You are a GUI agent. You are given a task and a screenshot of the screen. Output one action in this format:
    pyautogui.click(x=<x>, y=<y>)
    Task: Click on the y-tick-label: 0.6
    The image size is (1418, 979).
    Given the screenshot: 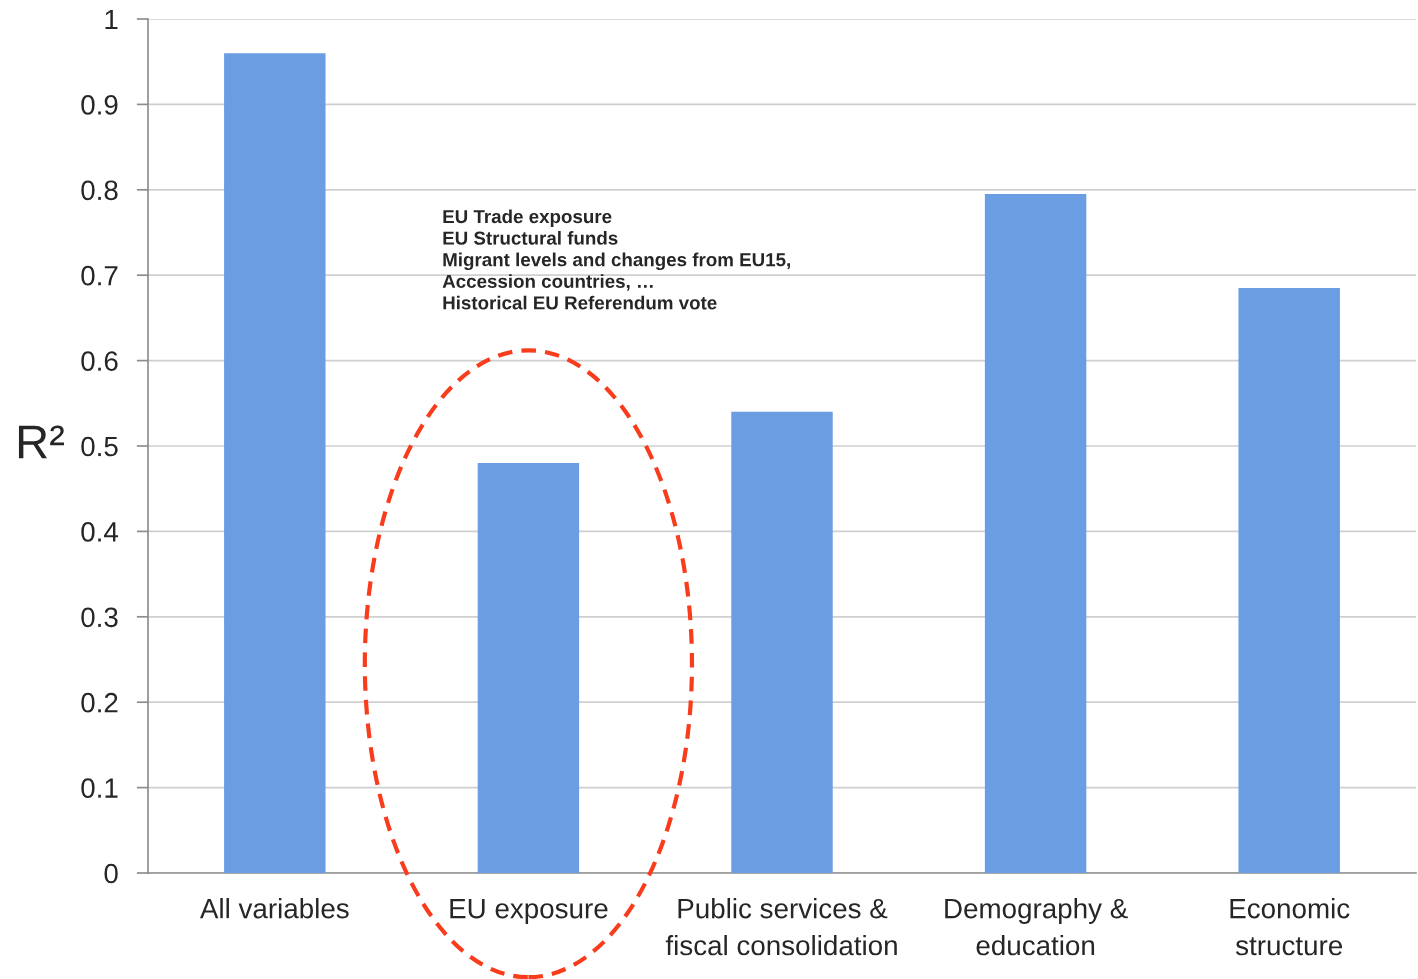 What is the action you would take?
    pyautogui.click(x=99, y=361)
    